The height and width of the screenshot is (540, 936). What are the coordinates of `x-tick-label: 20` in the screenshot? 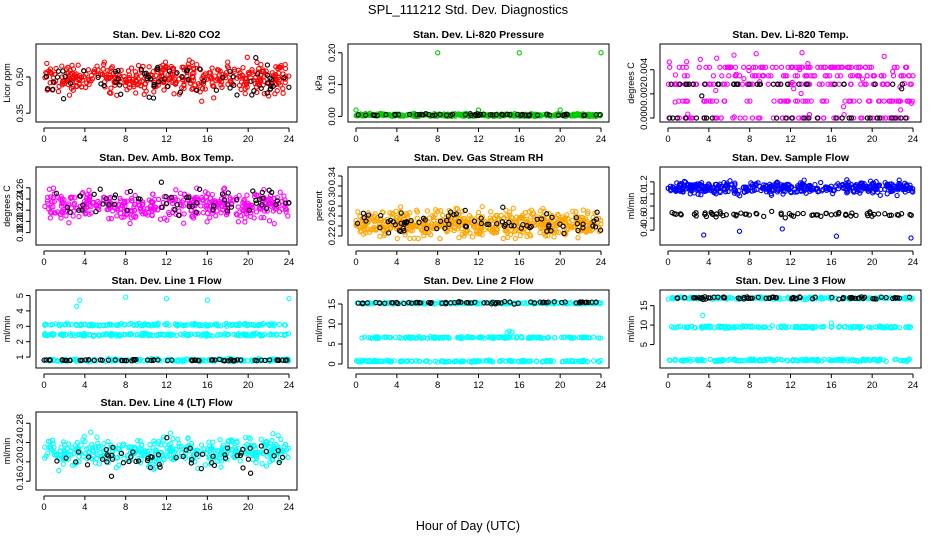 It's located at (872, 262).